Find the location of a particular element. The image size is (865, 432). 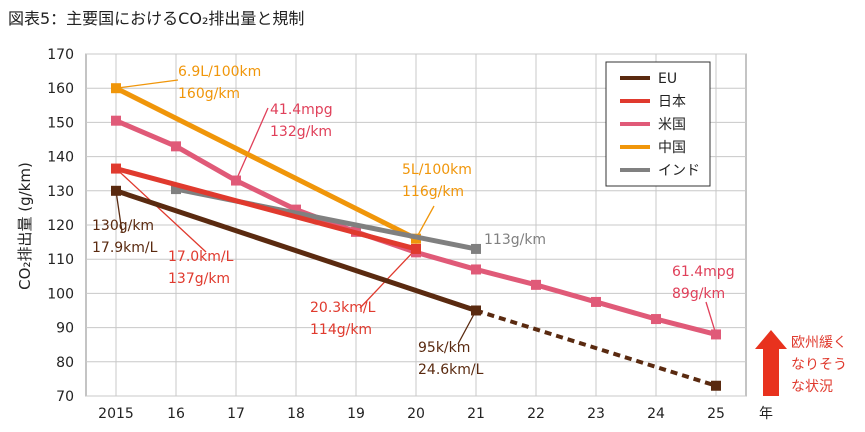

x-tick-label: 25 is located at coordinates (716, 414).